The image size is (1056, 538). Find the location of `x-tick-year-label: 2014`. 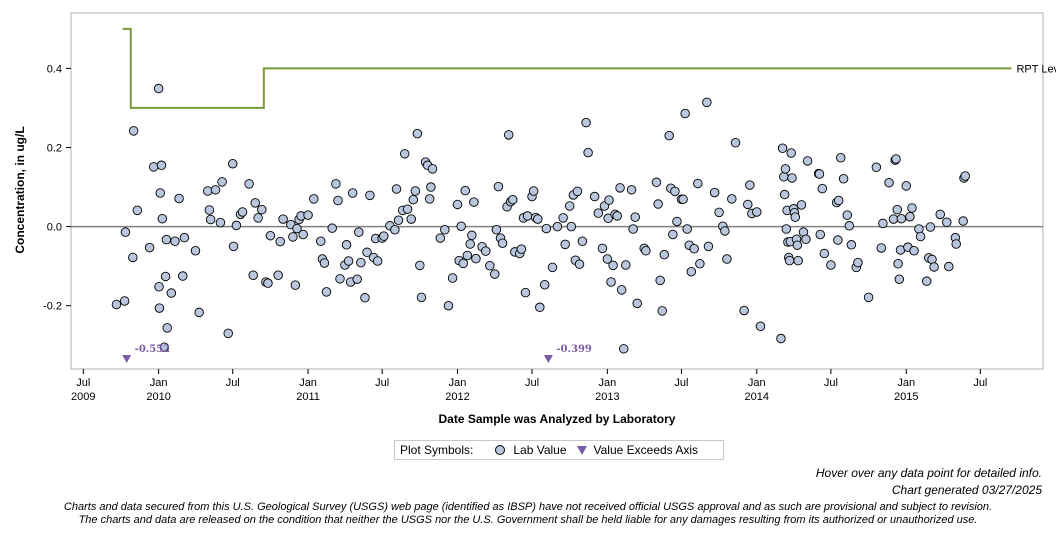

x-tick-year-label: 2014 is located at coordinates (757, 397).